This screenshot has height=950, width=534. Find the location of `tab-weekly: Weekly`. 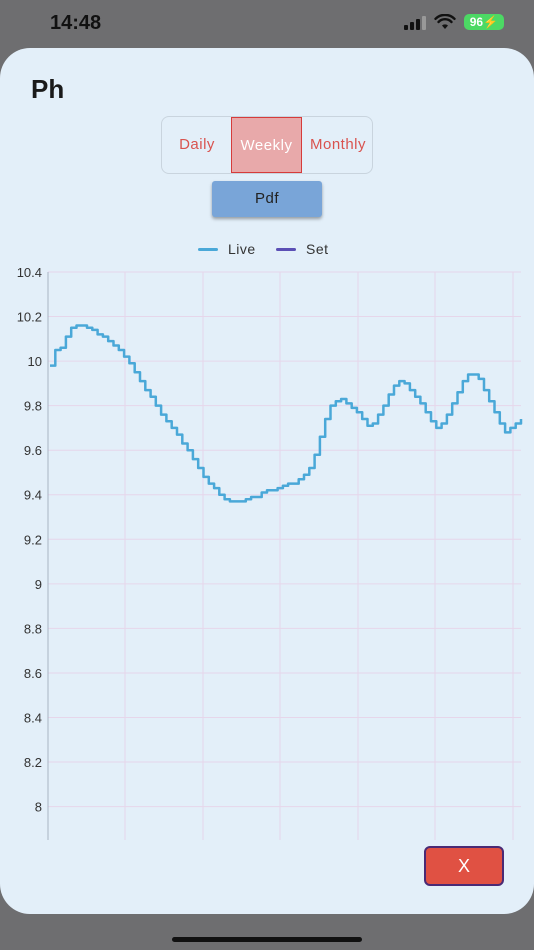

tab-weekly: Weekly is located at coordinates (266, 145).